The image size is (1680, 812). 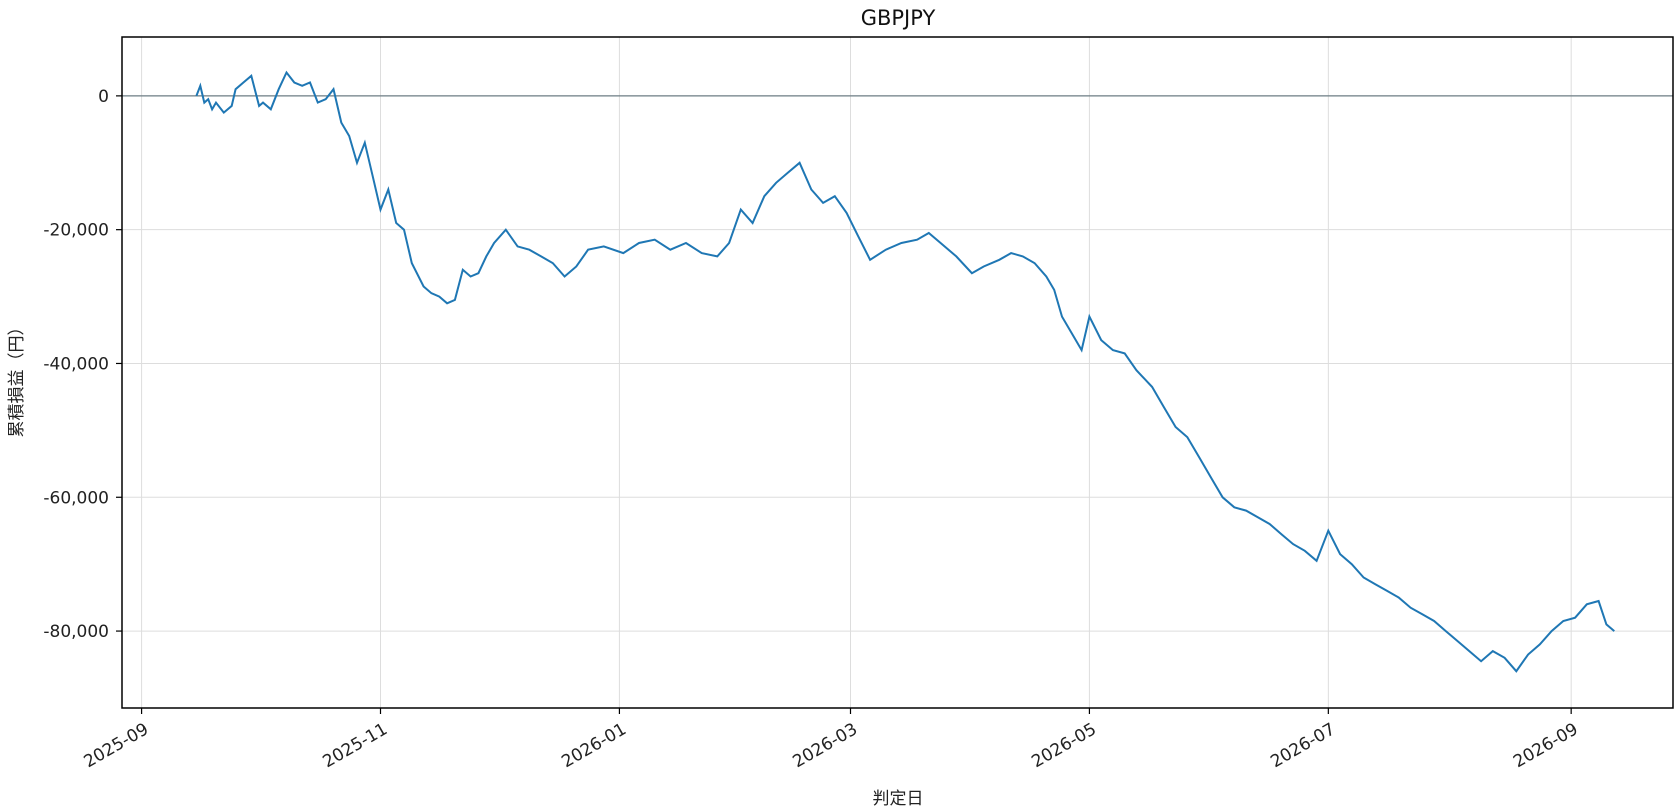 What do you see at coordinates (1303, 745) in the screenshot?
I see `x-tick-label: 2026-07` at bounding box center [1303, 745].